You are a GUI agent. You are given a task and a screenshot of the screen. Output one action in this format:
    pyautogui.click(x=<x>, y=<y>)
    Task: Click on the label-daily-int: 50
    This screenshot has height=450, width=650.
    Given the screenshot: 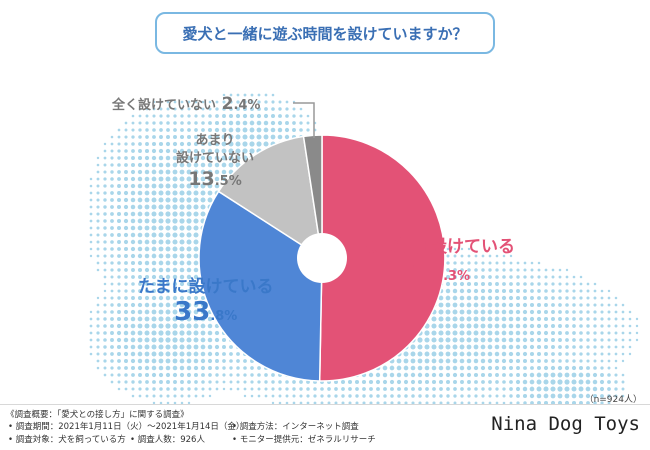 What is the action you would take?
    pyautogui.click(x=425, y=272)
    